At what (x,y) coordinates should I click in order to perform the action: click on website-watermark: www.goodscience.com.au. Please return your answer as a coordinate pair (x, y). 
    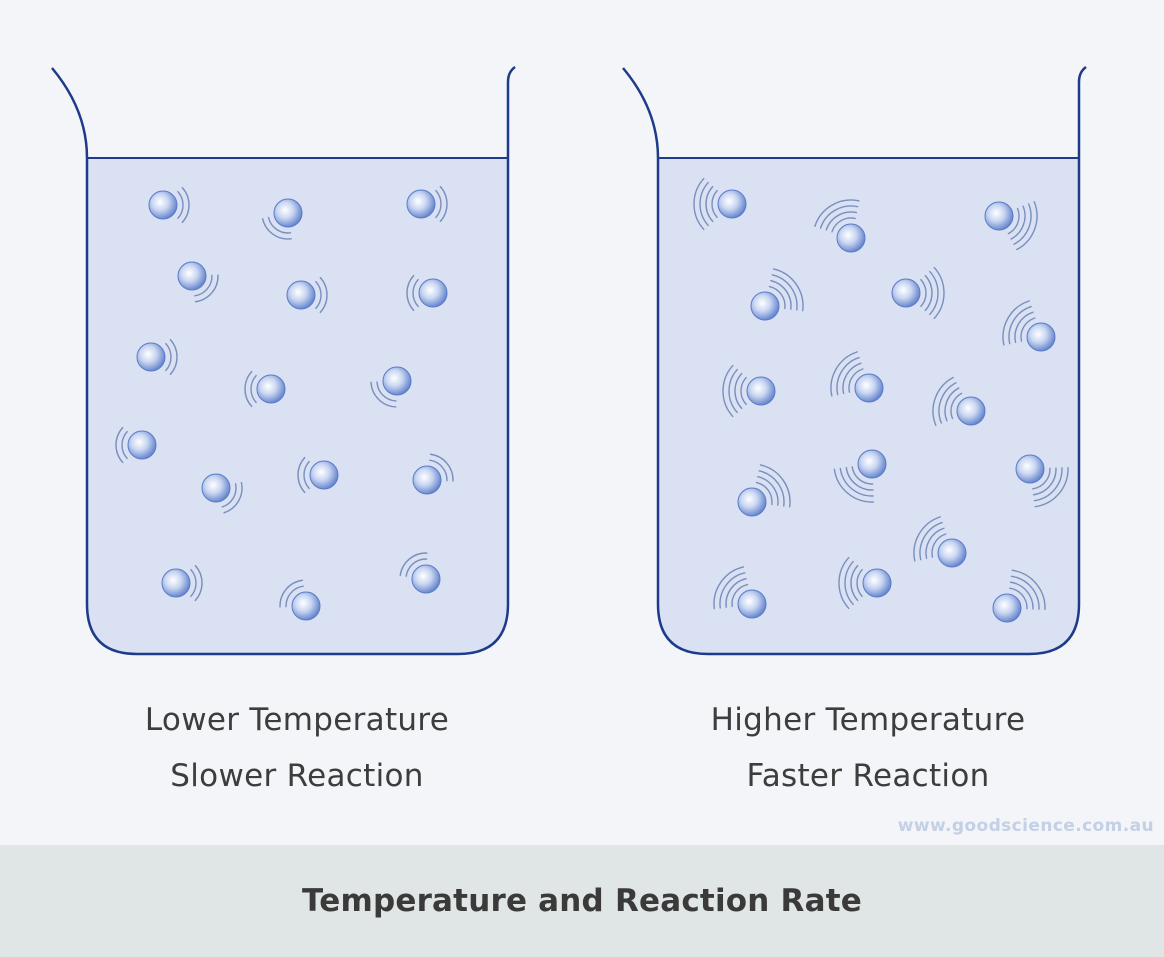
    Looking at the image, I should click on (1025, 826).